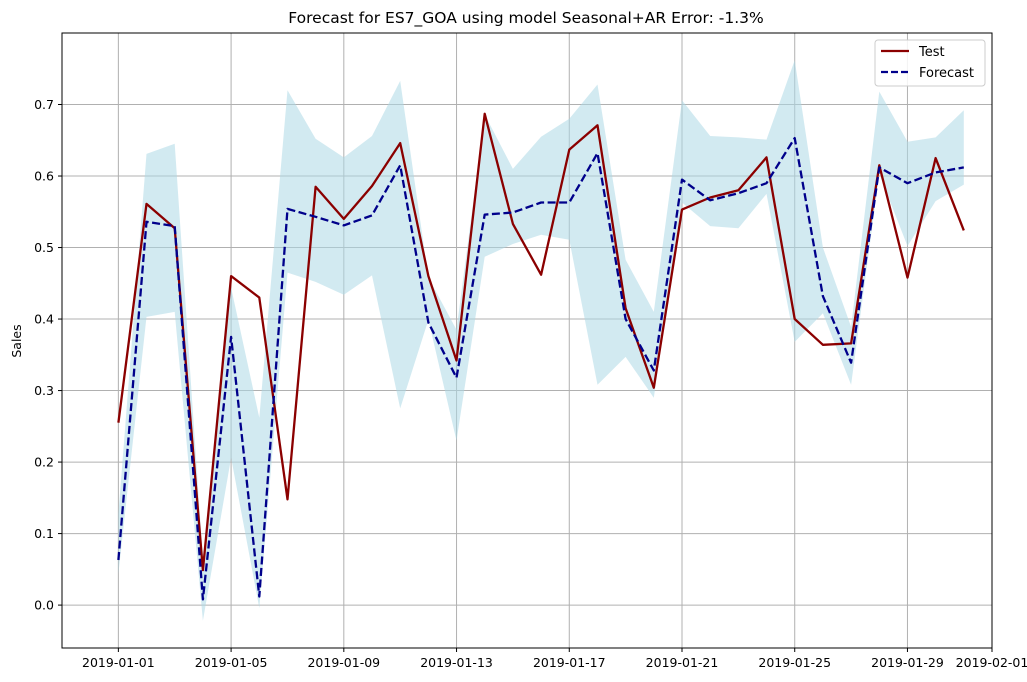 This screenshot has height=682, width=1027. I want to click on y-tick-label: 0.1, so click(44, 533).